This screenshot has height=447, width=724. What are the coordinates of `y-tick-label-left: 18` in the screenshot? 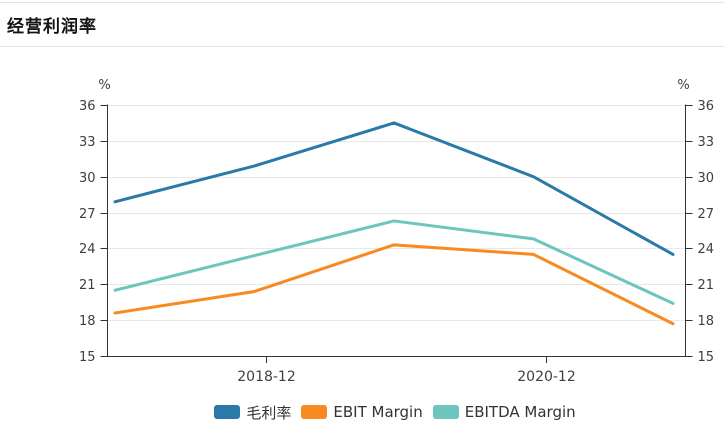 It's located at (87, 321).